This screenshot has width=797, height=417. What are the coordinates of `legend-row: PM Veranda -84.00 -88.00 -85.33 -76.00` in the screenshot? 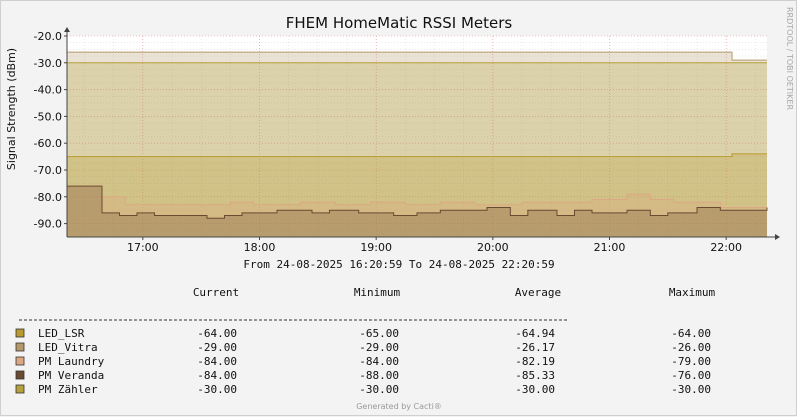 It's located at (363, 375).